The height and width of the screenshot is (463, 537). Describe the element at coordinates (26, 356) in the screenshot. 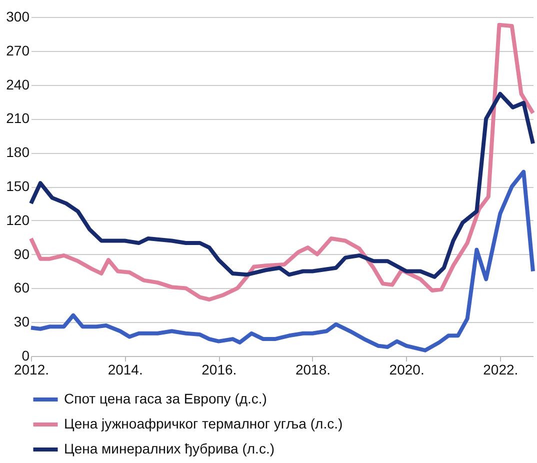

I see `y-tick-label: 0` at that location.